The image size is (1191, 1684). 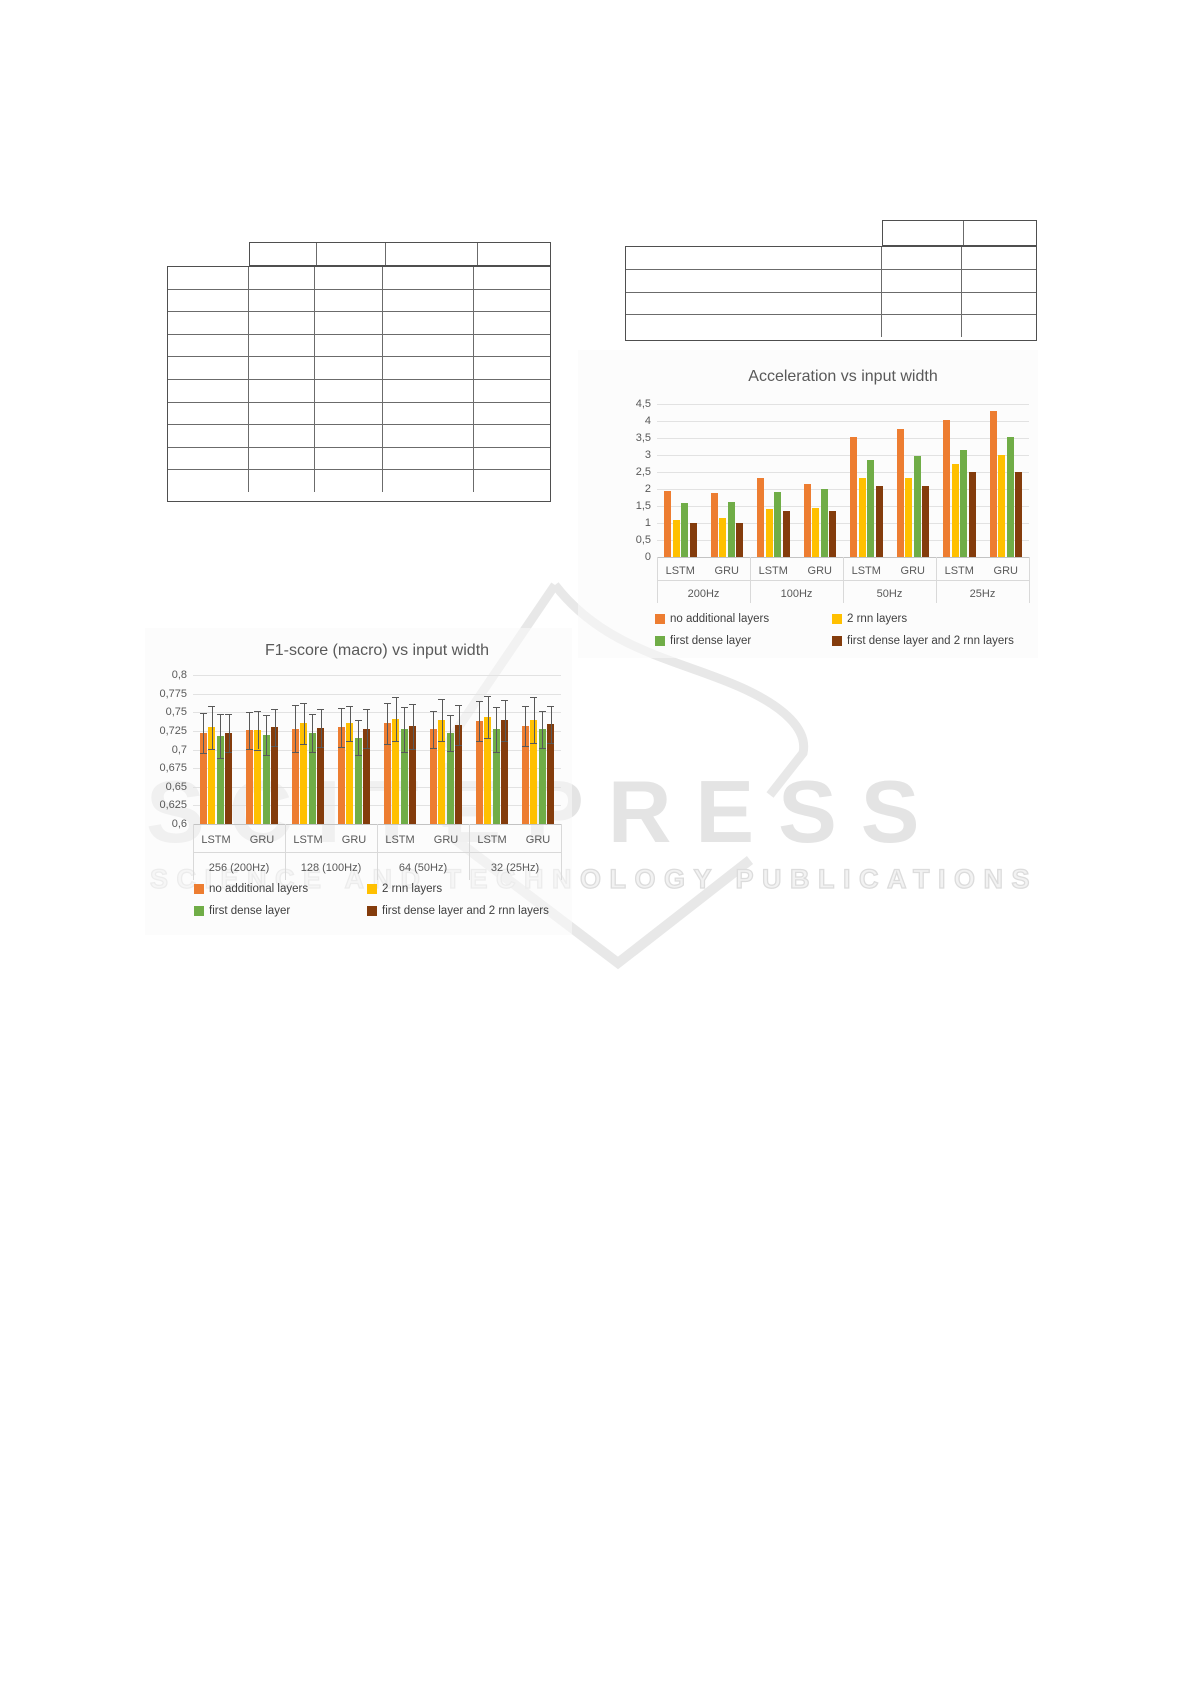 I want to click on y-axis-tick-label: 0,7, so click(x=179, y=749).